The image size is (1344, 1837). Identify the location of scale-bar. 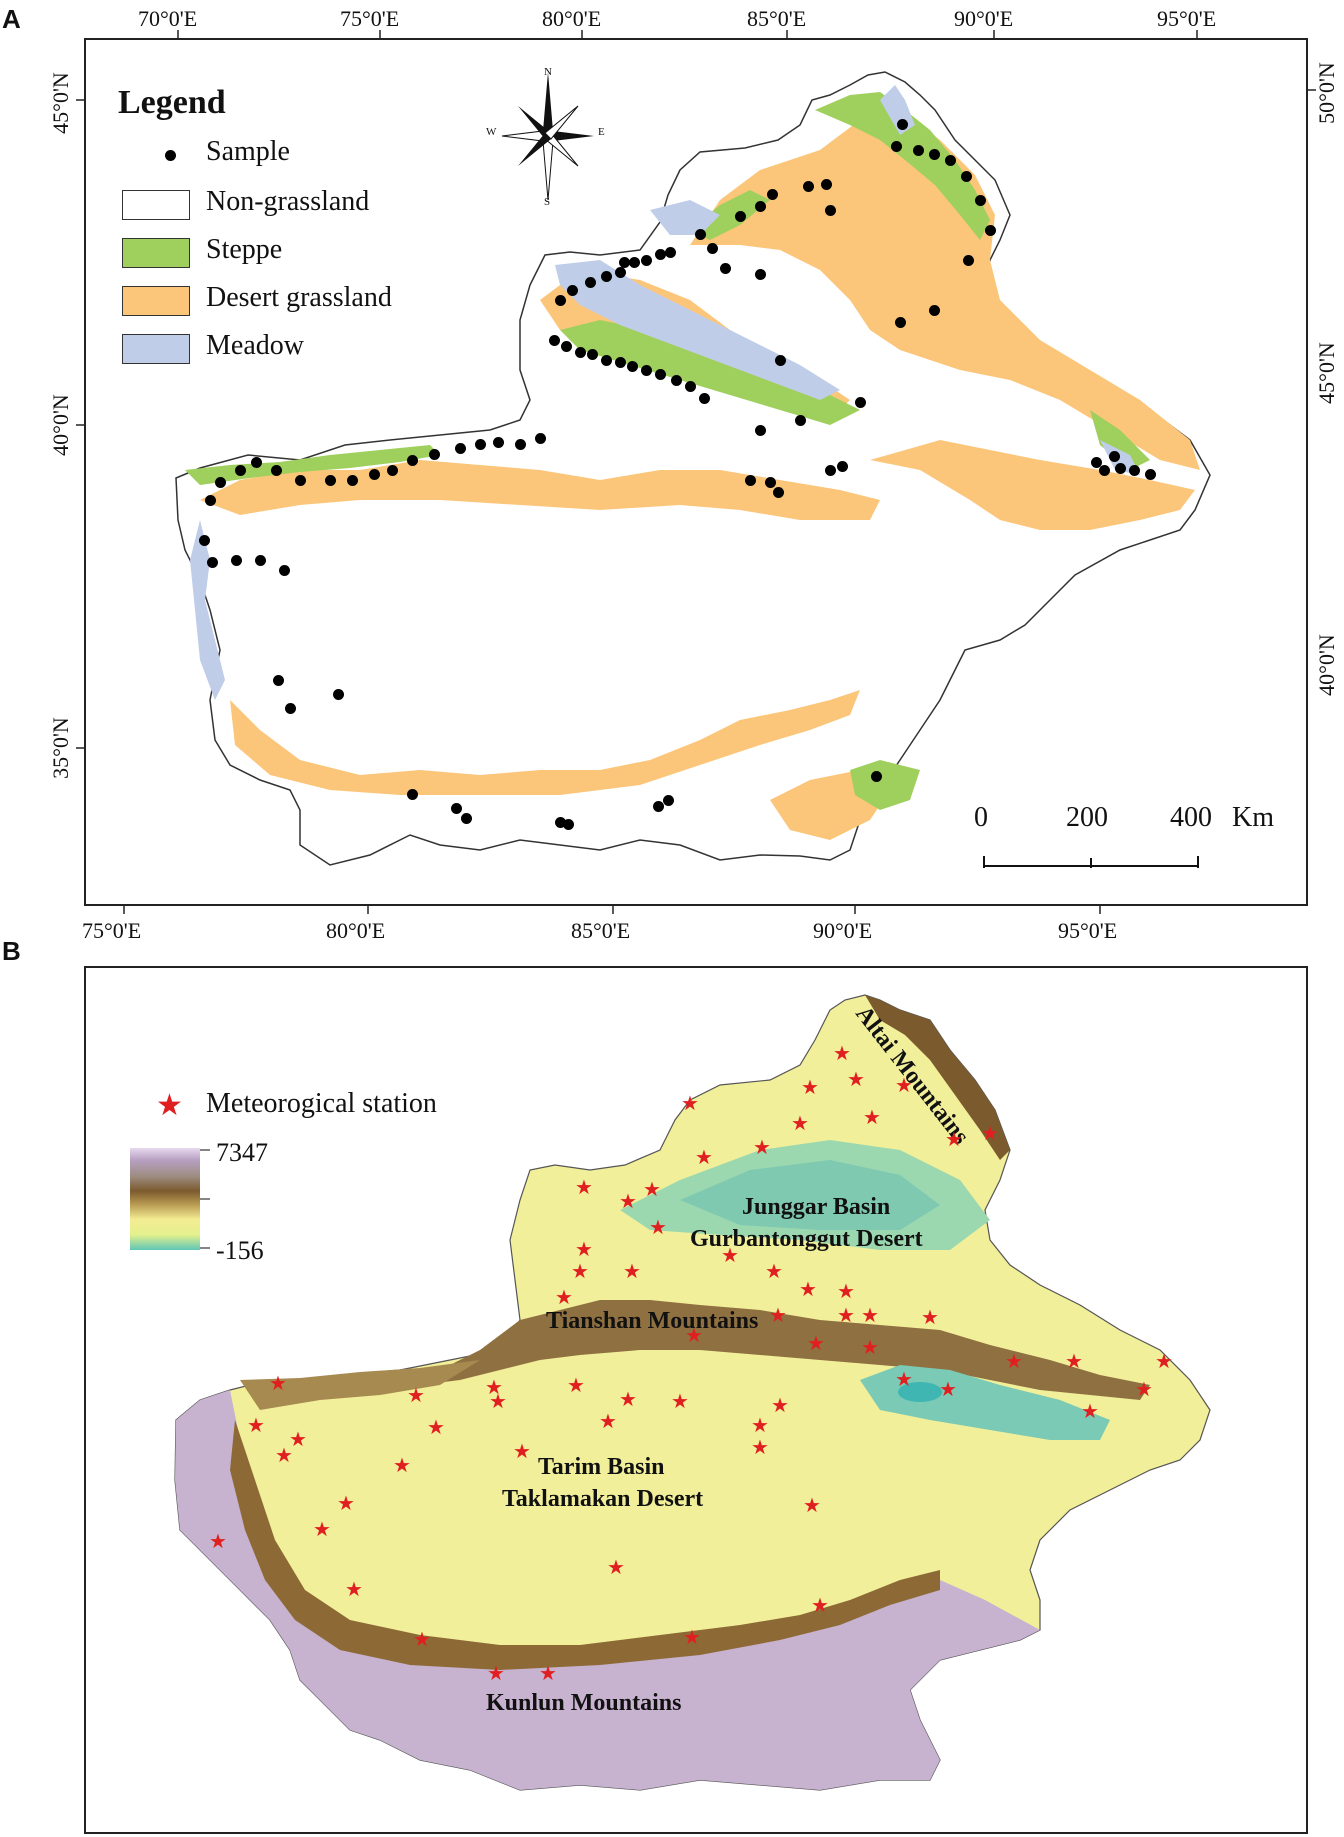
(1091, 862).